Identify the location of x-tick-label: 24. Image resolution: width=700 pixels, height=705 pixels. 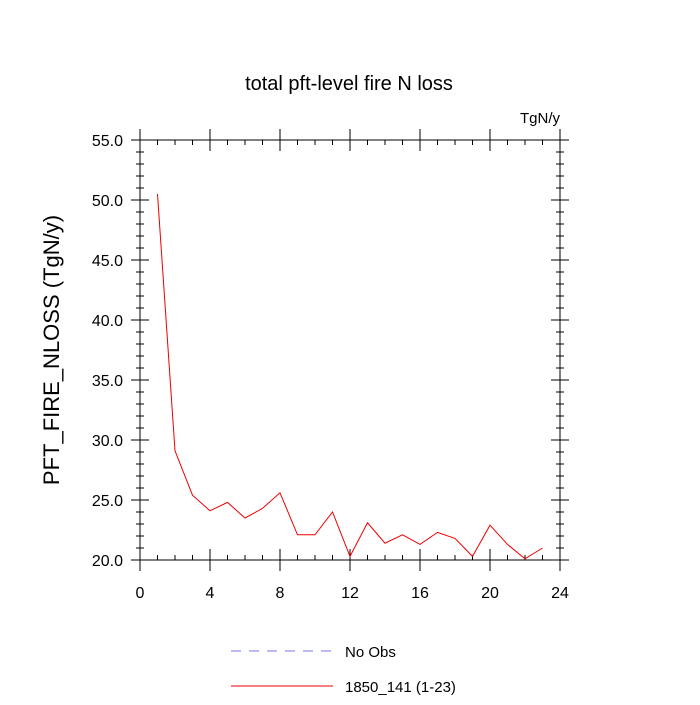
(560, 593).